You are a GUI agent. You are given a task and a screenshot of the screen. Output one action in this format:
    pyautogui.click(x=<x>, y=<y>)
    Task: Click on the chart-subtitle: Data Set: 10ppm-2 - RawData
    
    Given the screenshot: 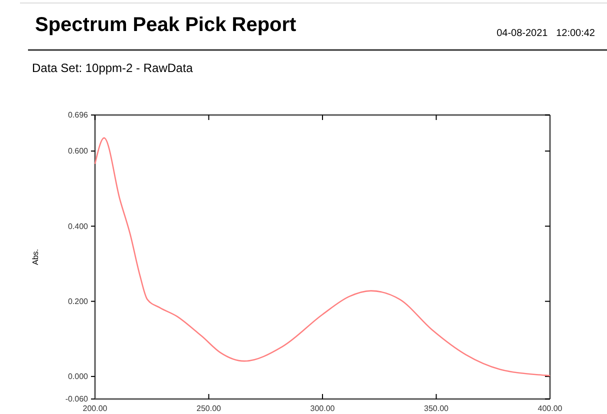 What is the action you would take?
    pyautogui.click(x=113, y=68)
    